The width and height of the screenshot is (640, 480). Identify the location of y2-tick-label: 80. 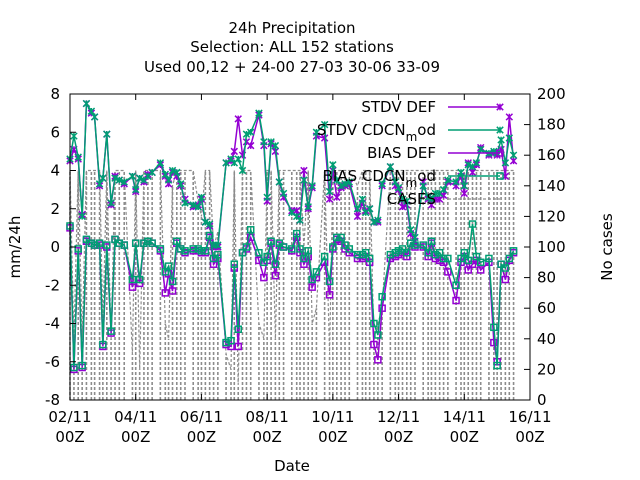
(546, 278).